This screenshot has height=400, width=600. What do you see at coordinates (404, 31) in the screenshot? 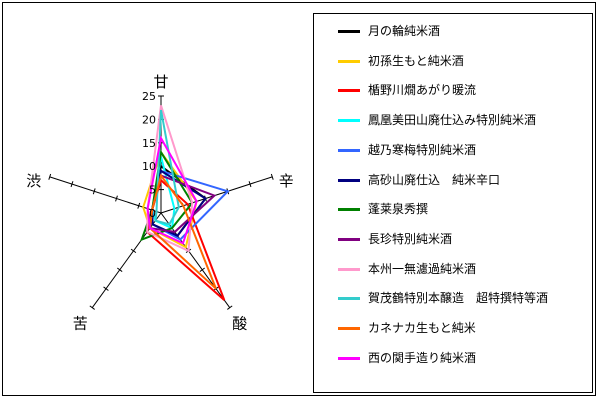
I see `legend-label: 月の輪純米酒` at bounding box center [404, 31].